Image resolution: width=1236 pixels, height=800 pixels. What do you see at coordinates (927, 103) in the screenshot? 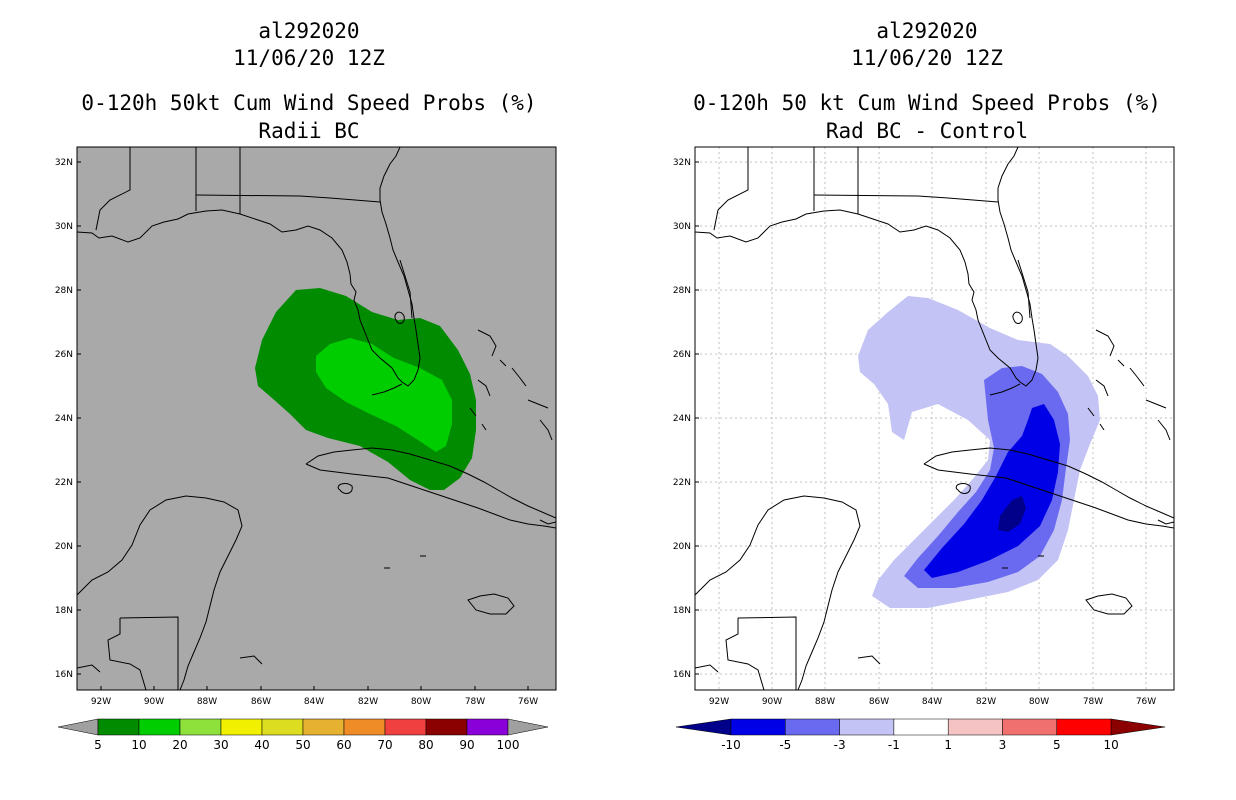
I see `right-product-title: 0-120h 50 kt Cum Wind Speed Probs (%)` at bounding box center [927, 103].